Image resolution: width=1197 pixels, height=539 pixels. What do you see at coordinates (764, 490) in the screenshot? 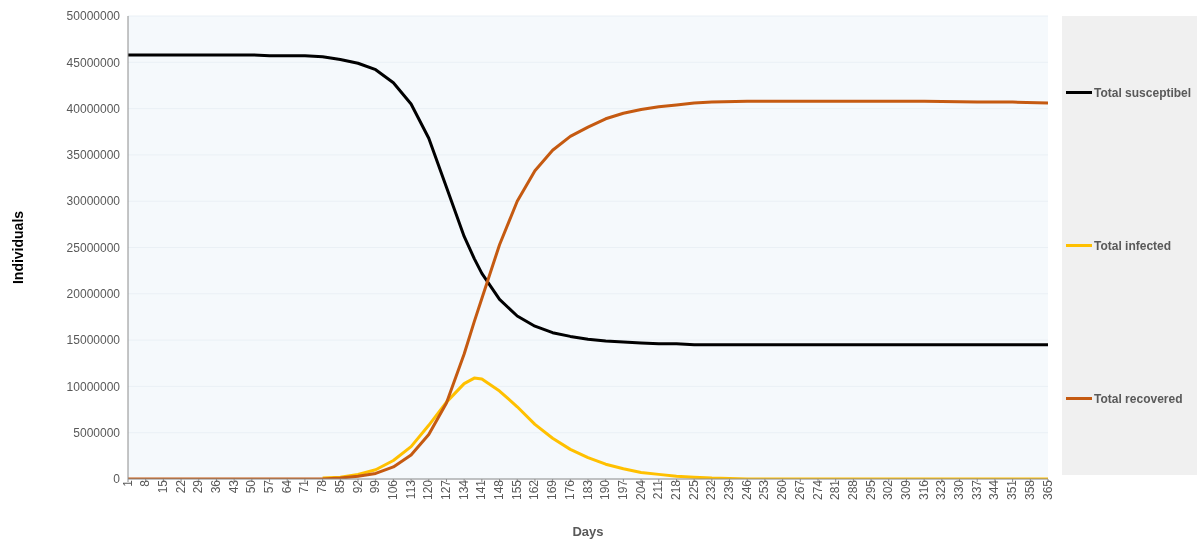
I see `x-tick-label: 253` at bounding box center [764, 490].